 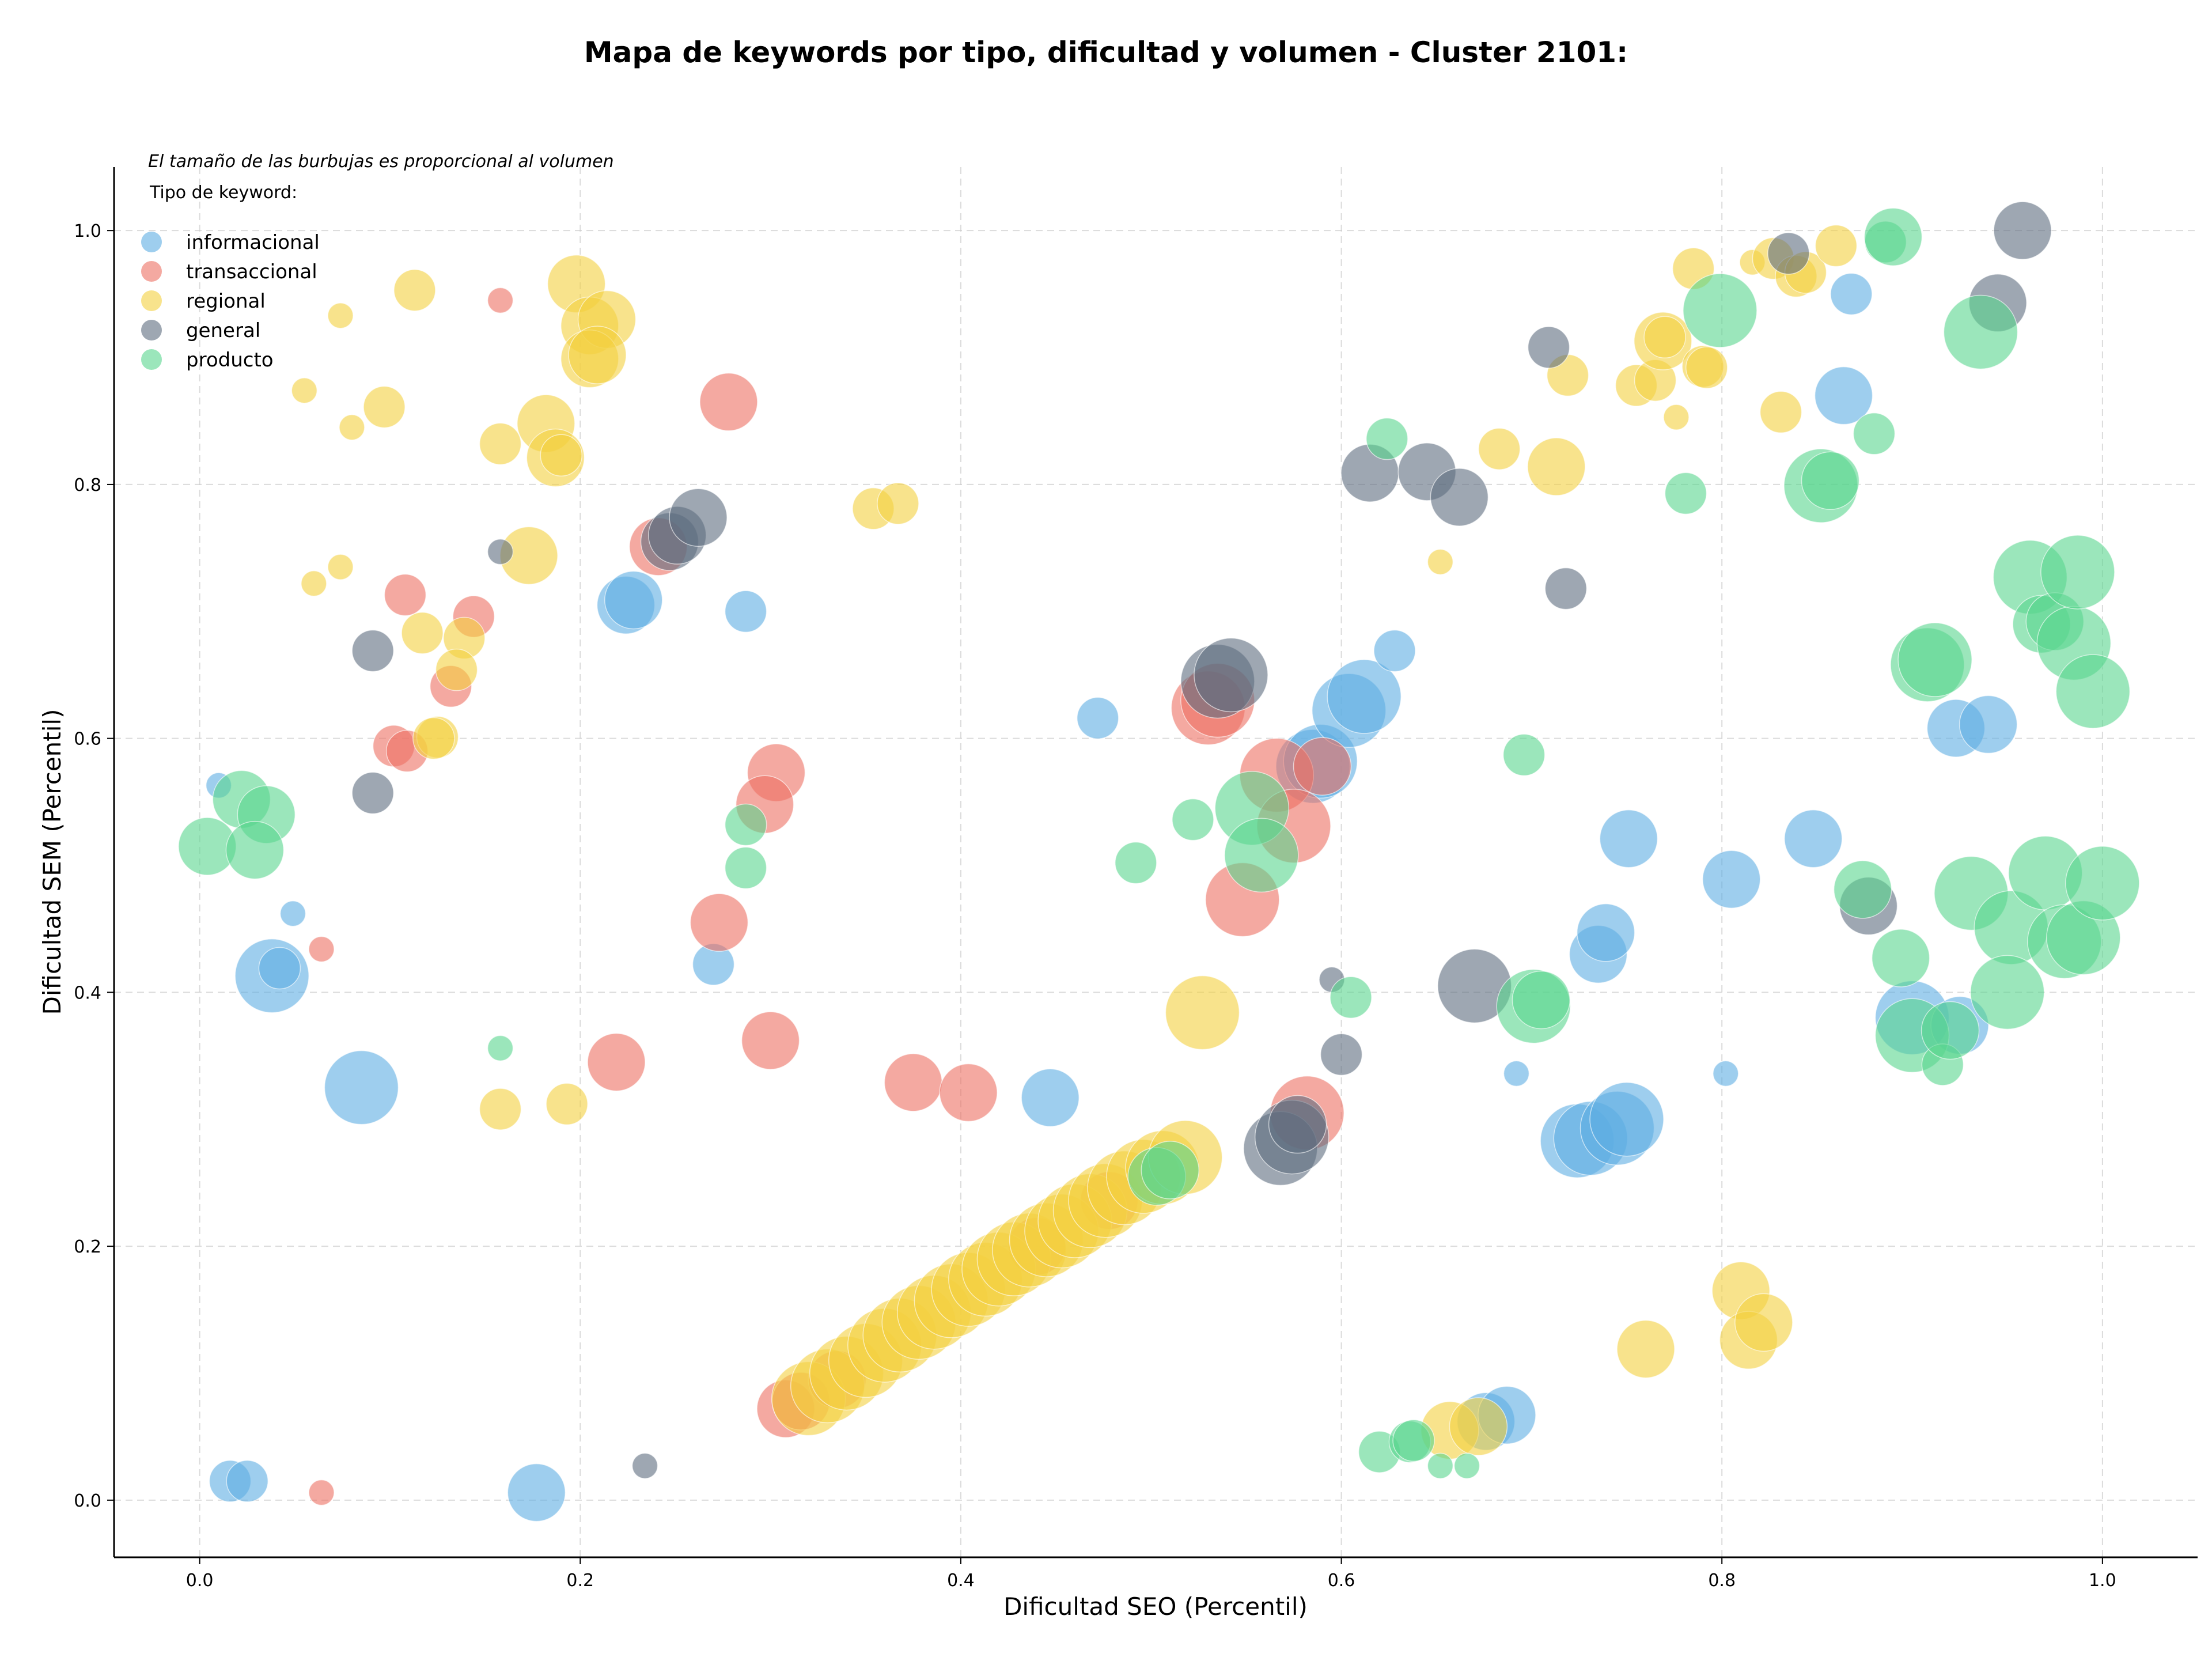 I want to click on x-tick-label: 0.8, so click(x=1722, y=1581).